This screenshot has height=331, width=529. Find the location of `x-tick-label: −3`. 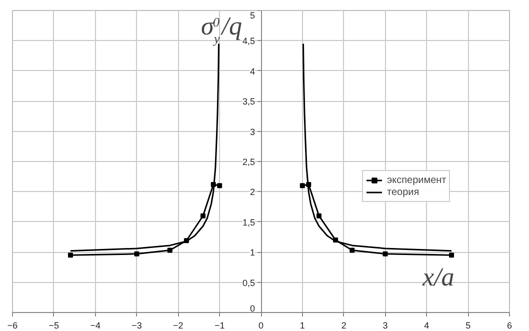

x-tick-label: −3 is located at coordinates (137, 325).